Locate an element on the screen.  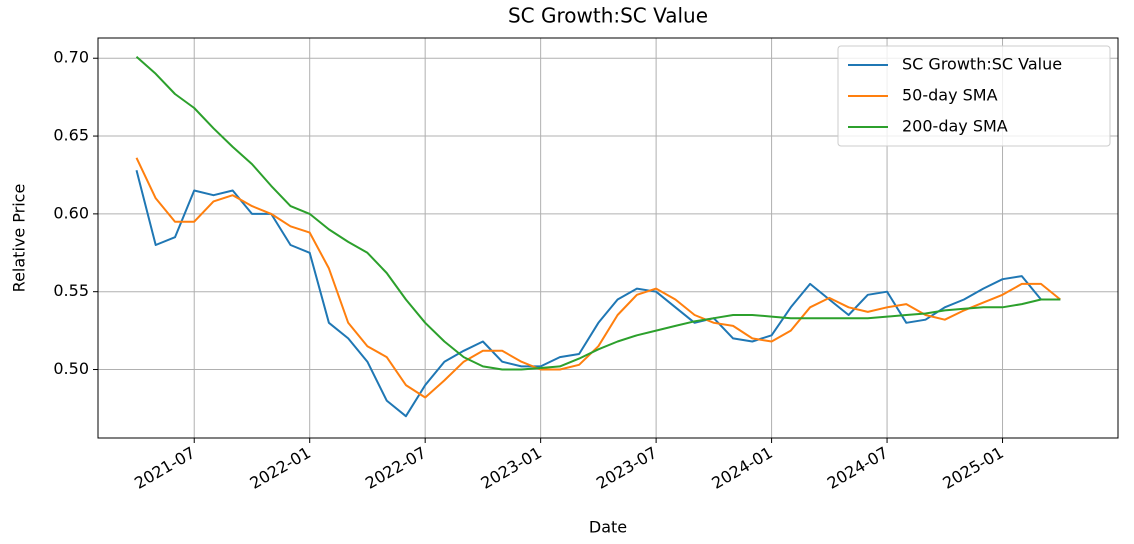
x-tick-label: 2022-01 is located at coordinates (280, 468).